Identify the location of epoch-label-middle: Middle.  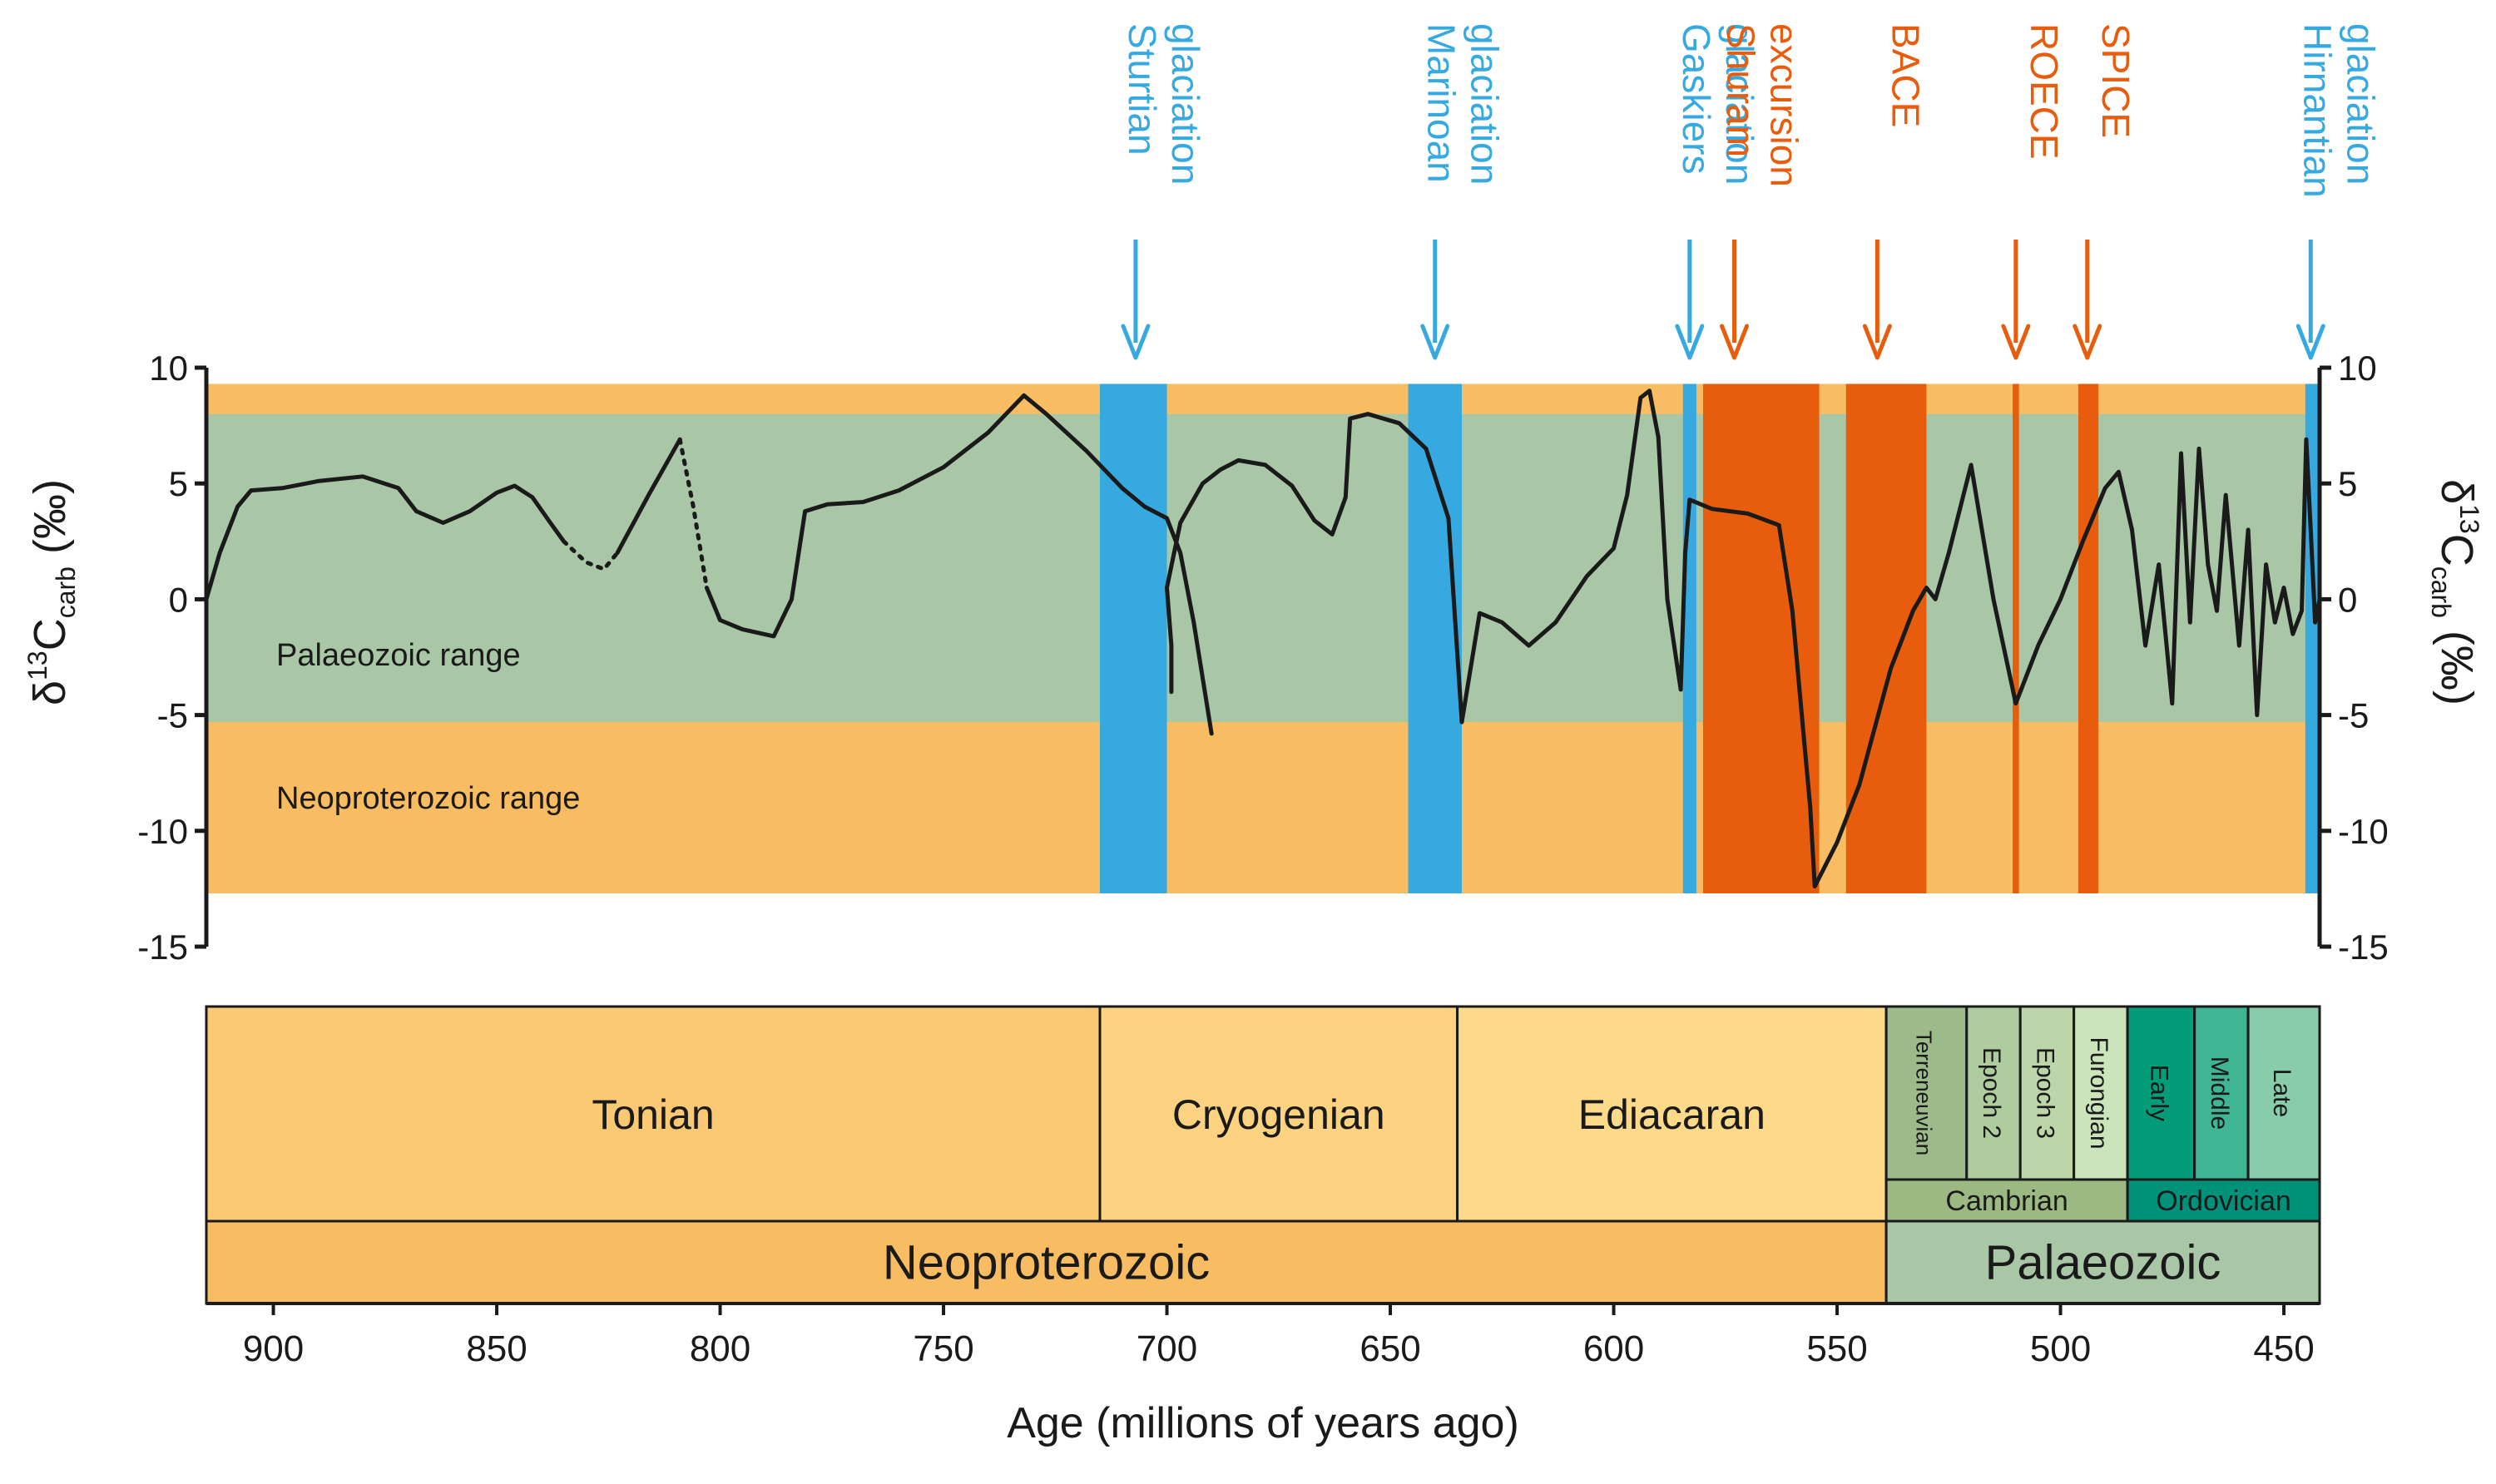
(2219, 1093).